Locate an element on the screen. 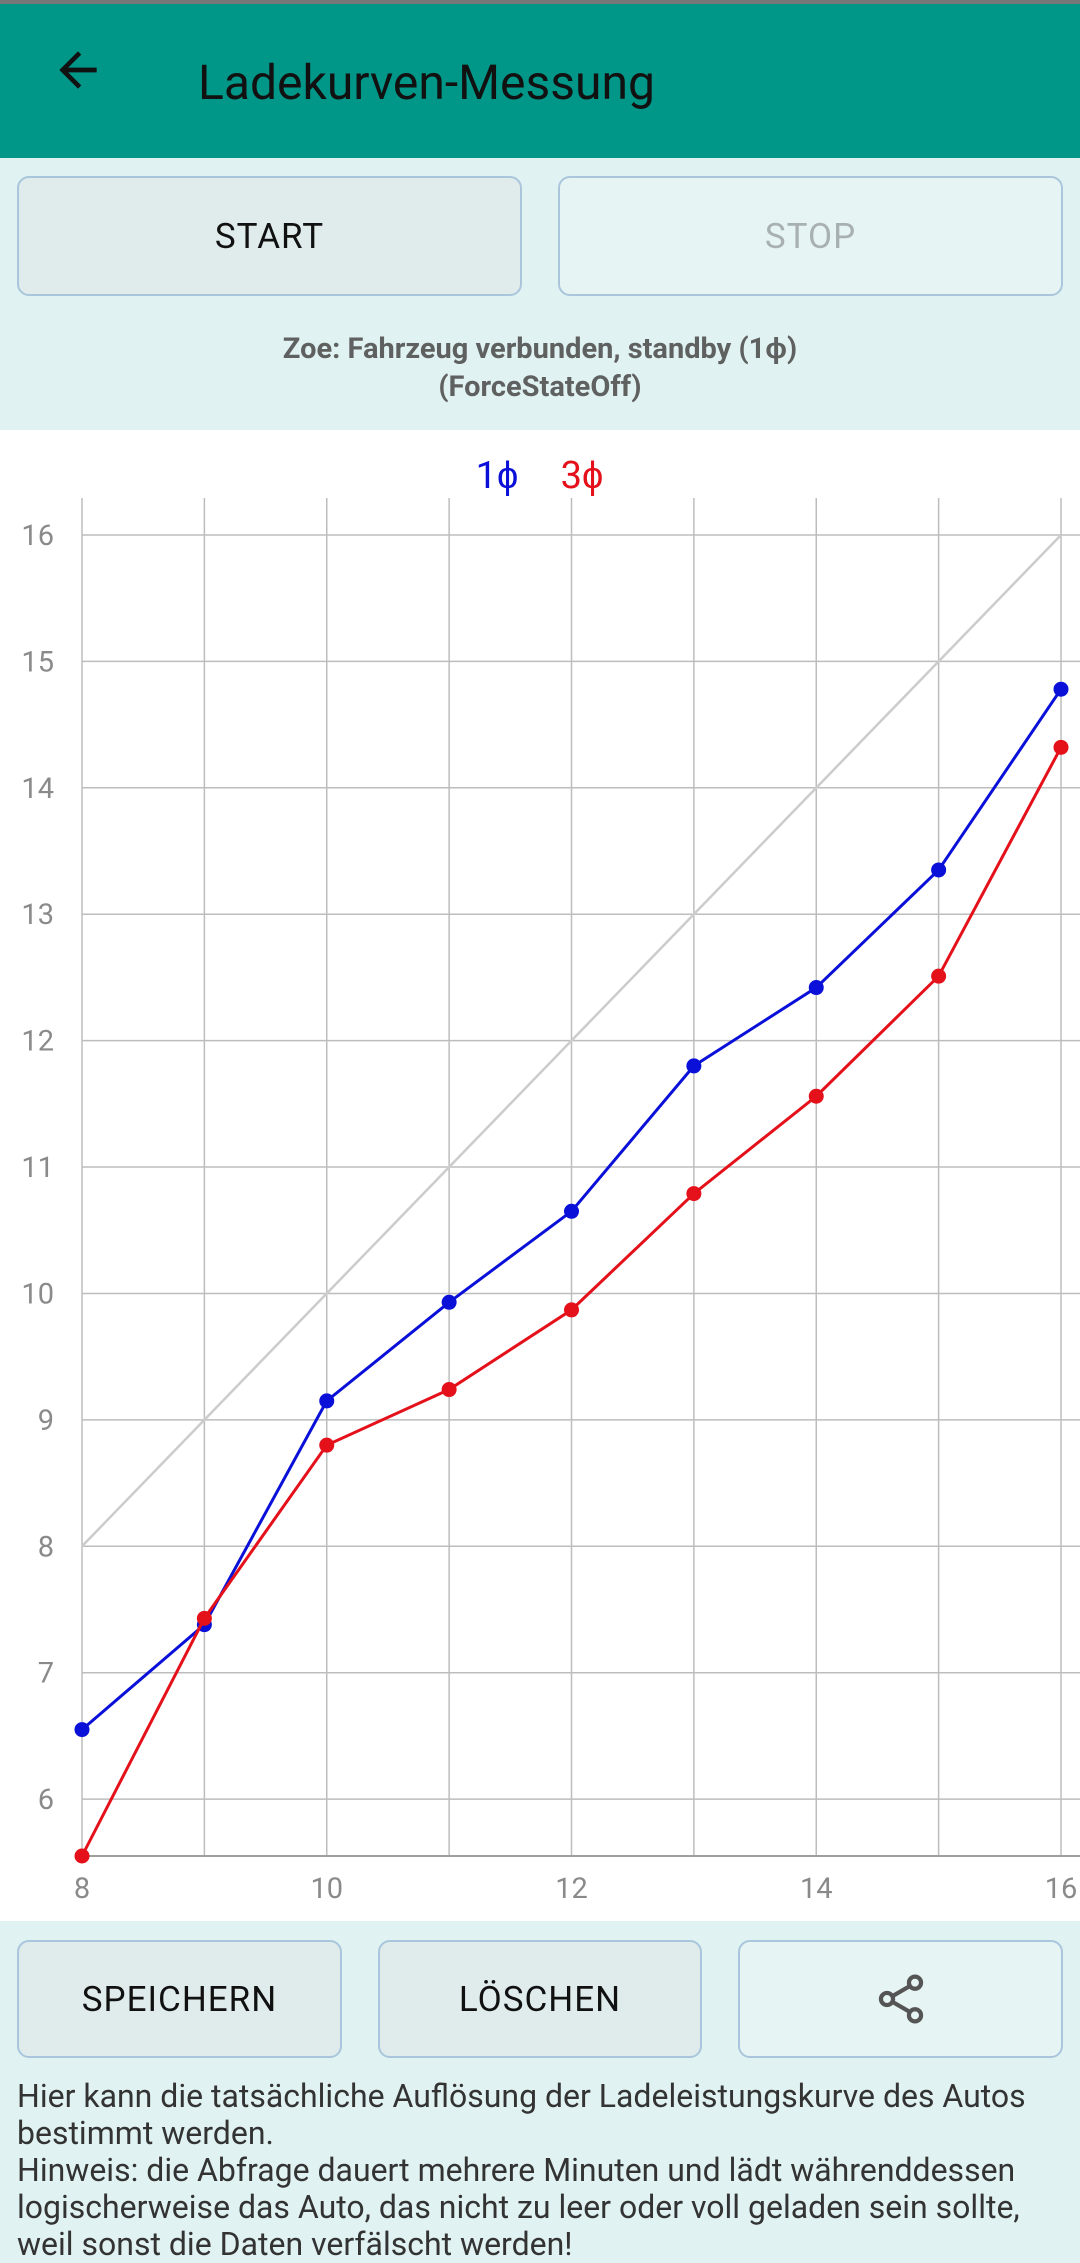  share-icon is located at coordinates (900, 1999).